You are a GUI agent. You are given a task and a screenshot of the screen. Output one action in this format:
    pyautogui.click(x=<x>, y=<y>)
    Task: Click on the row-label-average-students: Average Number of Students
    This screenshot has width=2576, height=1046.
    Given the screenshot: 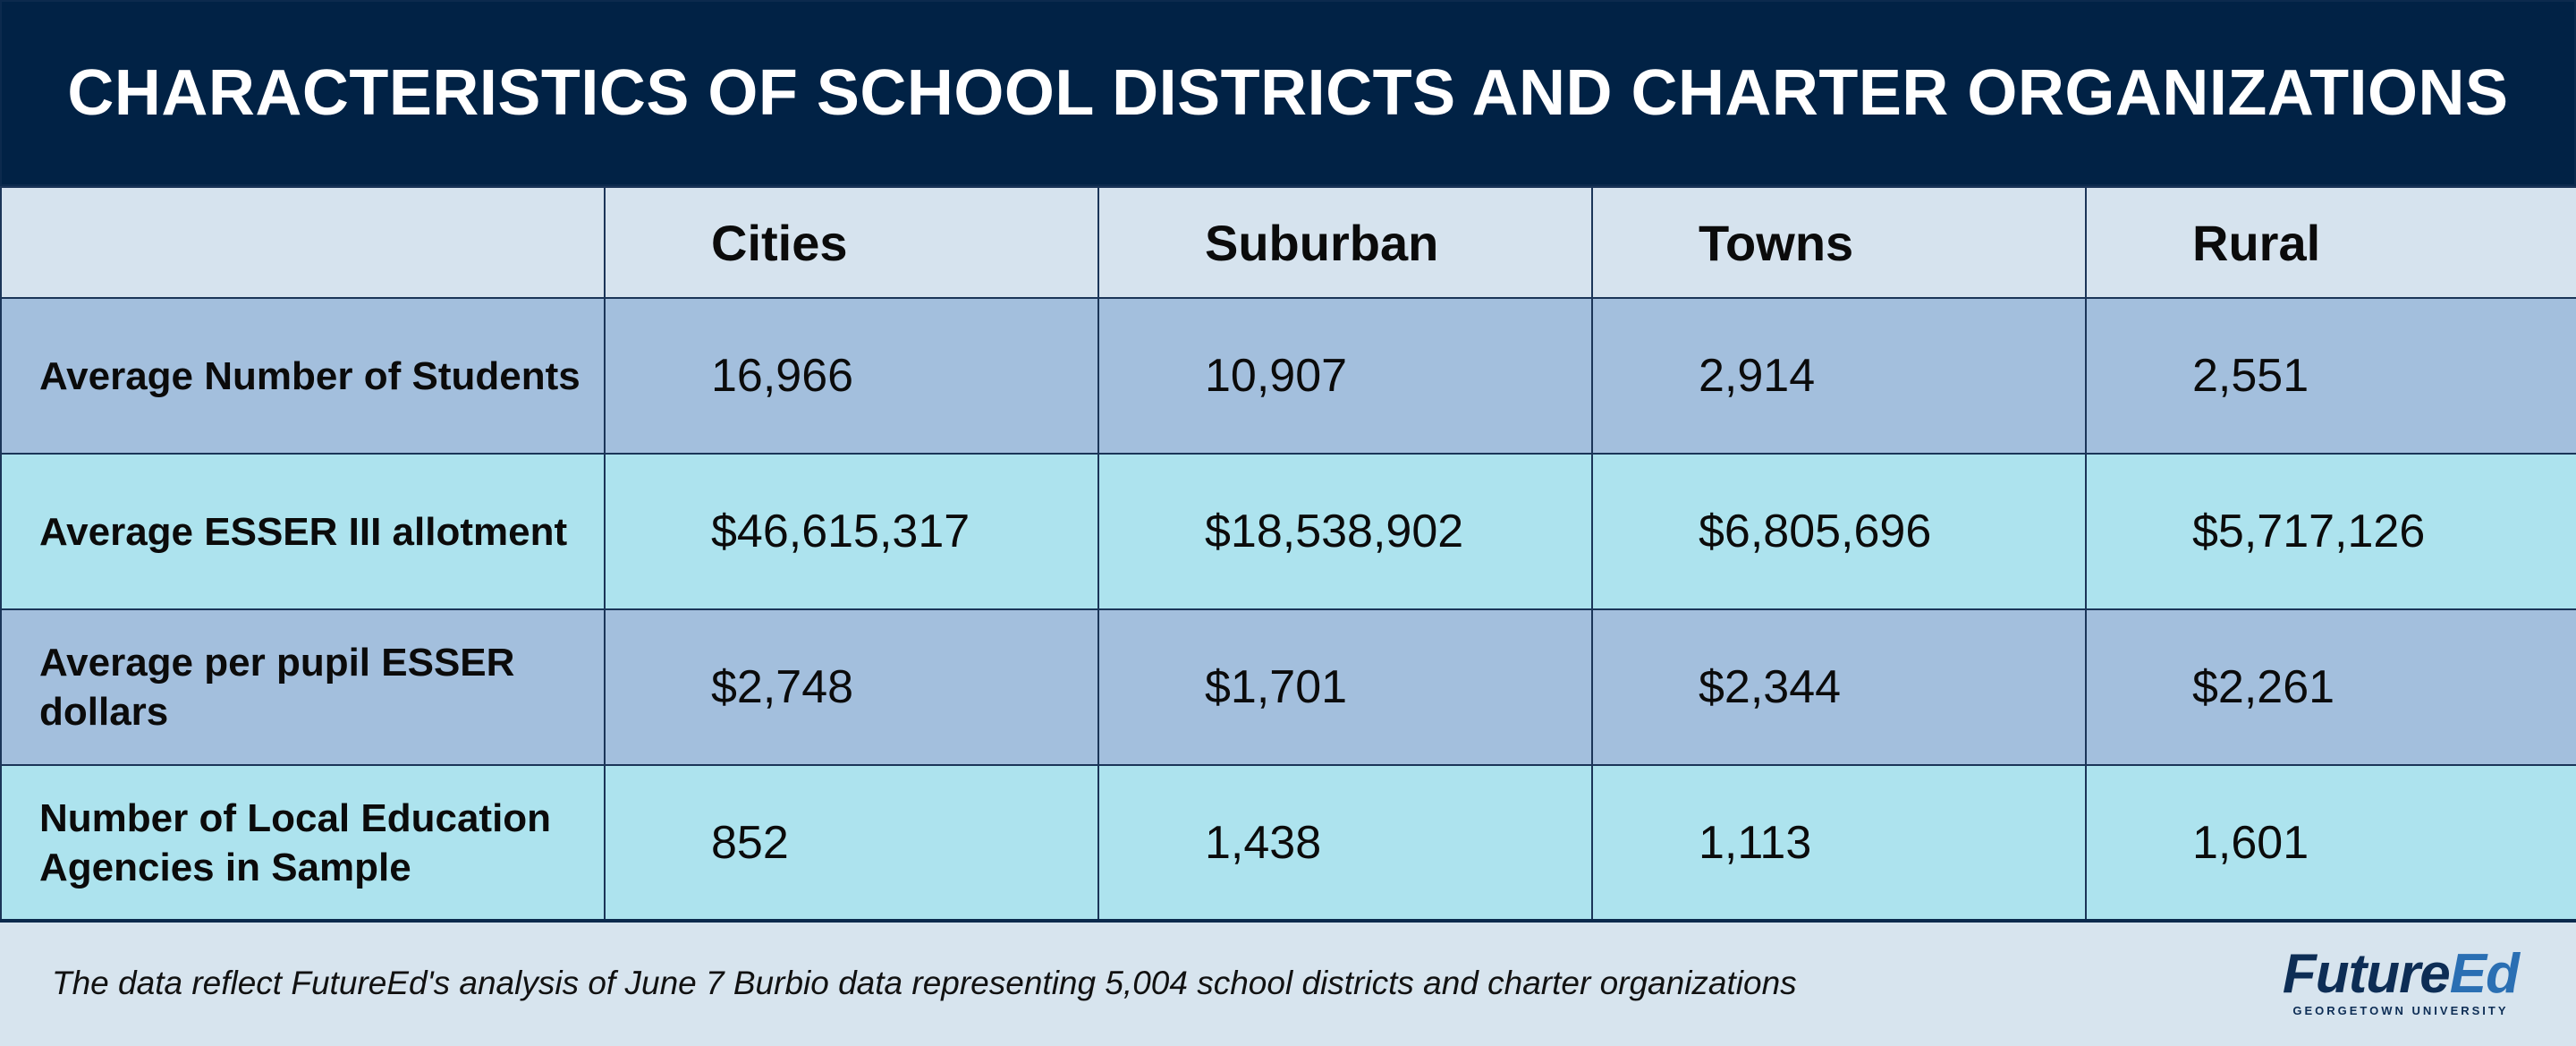 What is the action you would take?
    pyautogui.click(x=303, y=376)
    